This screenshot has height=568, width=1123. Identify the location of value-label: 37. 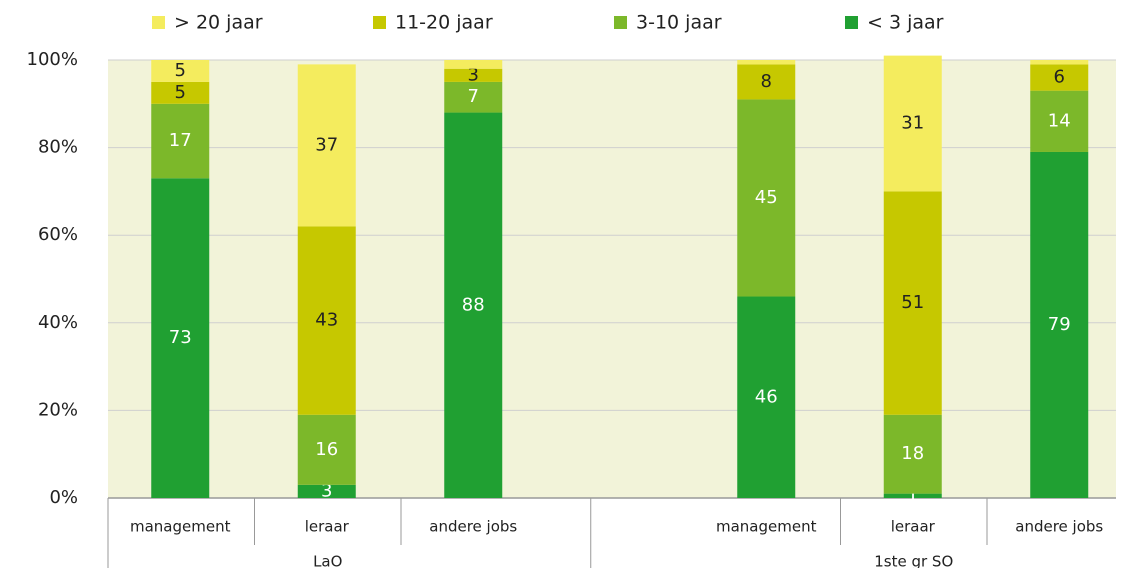
(326, 144).